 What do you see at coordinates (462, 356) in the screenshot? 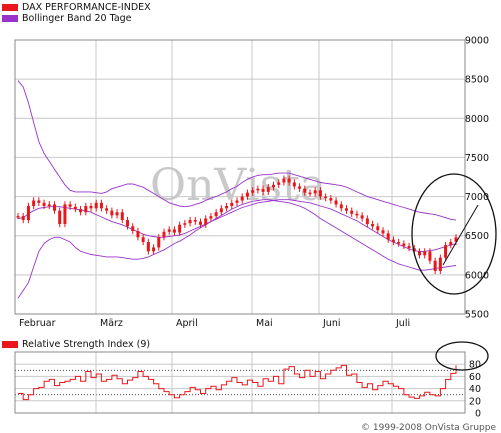
I see `annotation-circle-rsi` at bounding box center [462, 356].